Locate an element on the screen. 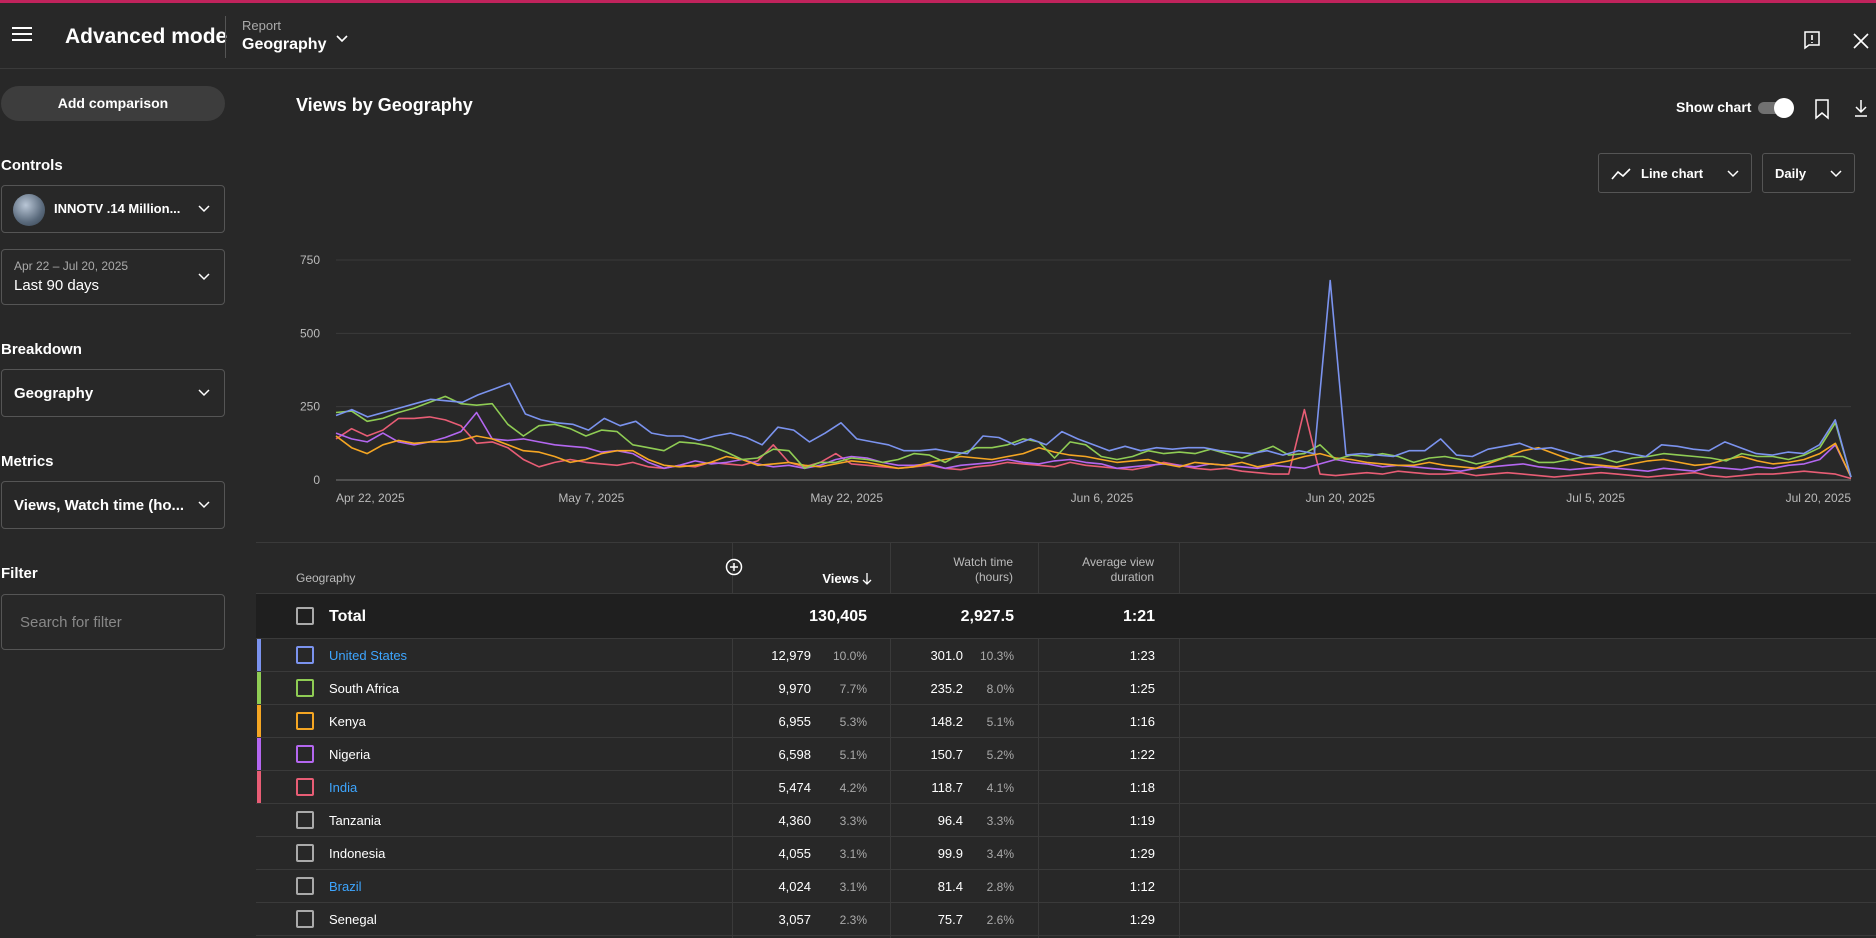 The image size is (1876, 938). geography-column-header: Geography is located at coordinates (326, 578).